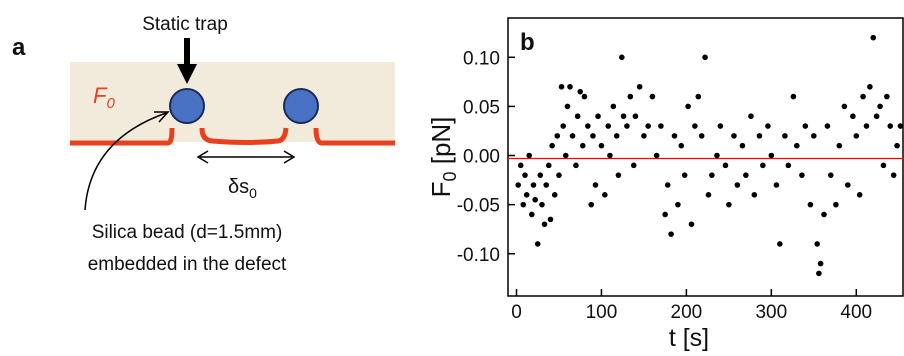 Image resolution: width=904 pixels, height=356 pixels. What do you see at coordinates (689, 338) in the screenshot?
I see `x-axis-label: t [s]` at bounding box center [689, 338].